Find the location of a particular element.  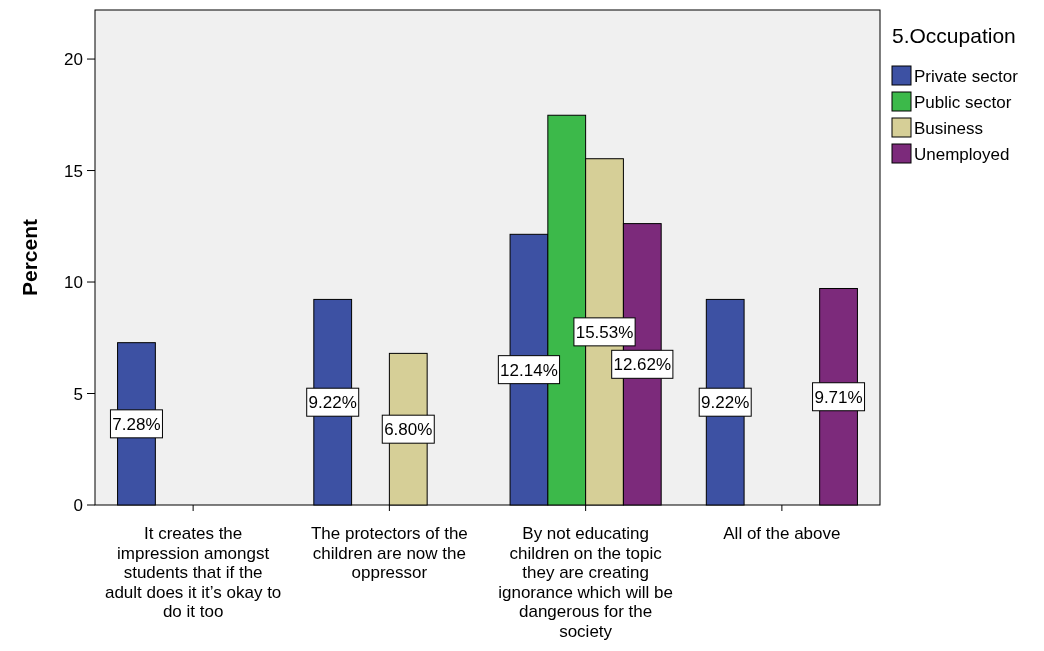

x-tick-label: By not educating children on the topic they are creating ignorance which will be dangerous for the society is located at coordinates (586, 582).